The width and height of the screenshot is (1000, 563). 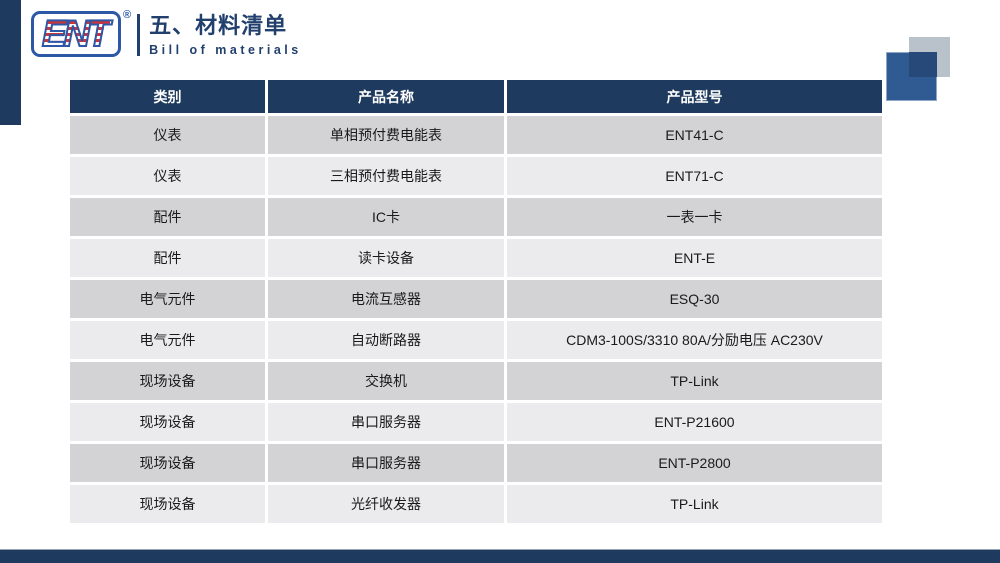 What do you see at coordinates (386, 176) in the screenshot?
I see `table-cell: 三相预付费电能表` at bounding box center [386, 176].